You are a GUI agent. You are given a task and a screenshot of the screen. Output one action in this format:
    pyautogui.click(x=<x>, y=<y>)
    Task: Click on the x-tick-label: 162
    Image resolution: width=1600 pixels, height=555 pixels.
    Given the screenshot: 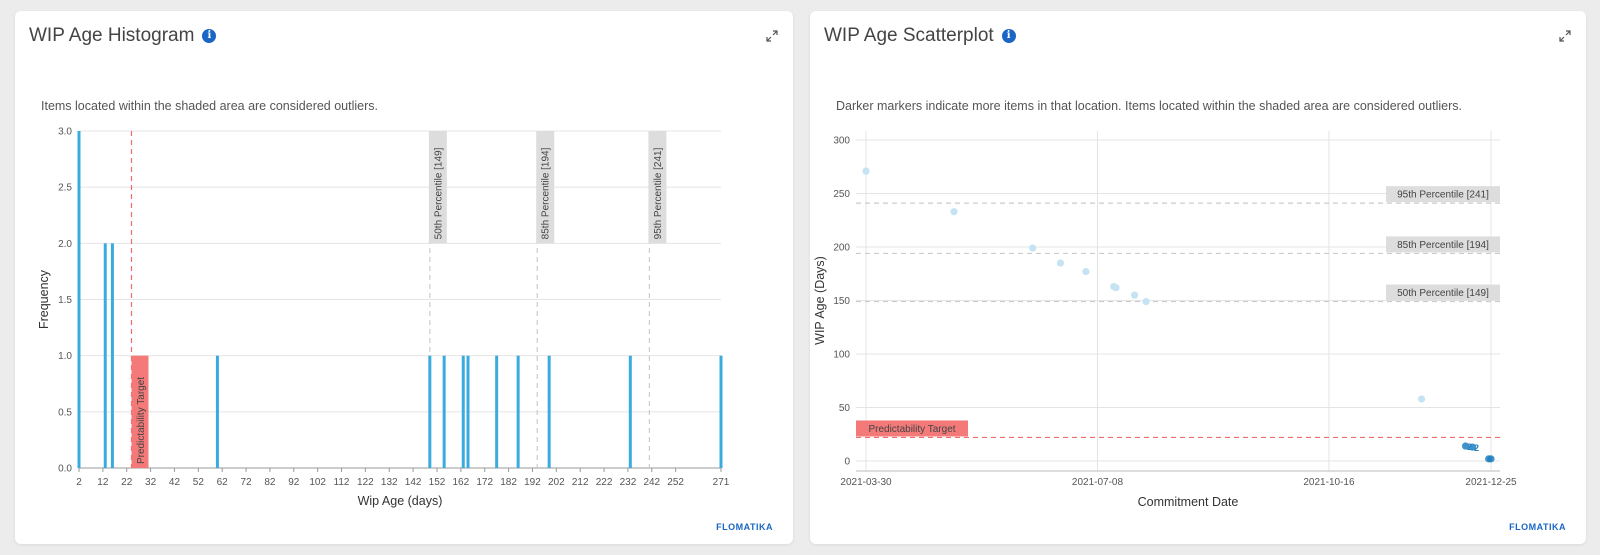 What is the action you would take?
    pyautogui.click(x=461, y=482)
    